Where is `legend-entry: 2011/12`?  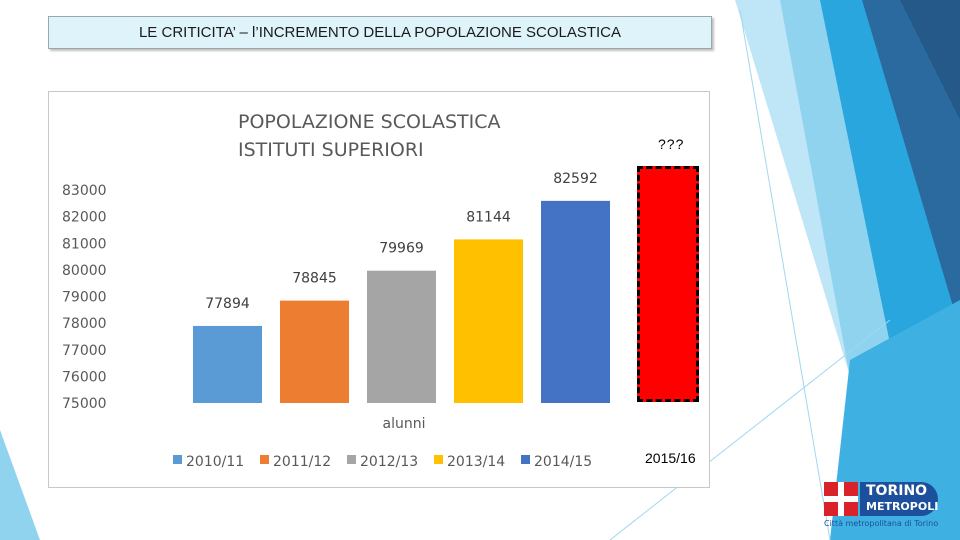
legend-entry: 2011/12 is located at coordinates (302, 462).